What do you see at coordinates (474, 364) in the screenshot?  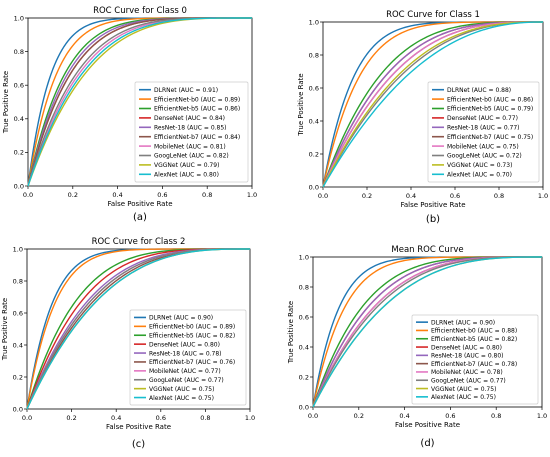 I see `legend-entry: EfficientNet-b7 (AUC = 0.78)` at bounding box center [474, 364].